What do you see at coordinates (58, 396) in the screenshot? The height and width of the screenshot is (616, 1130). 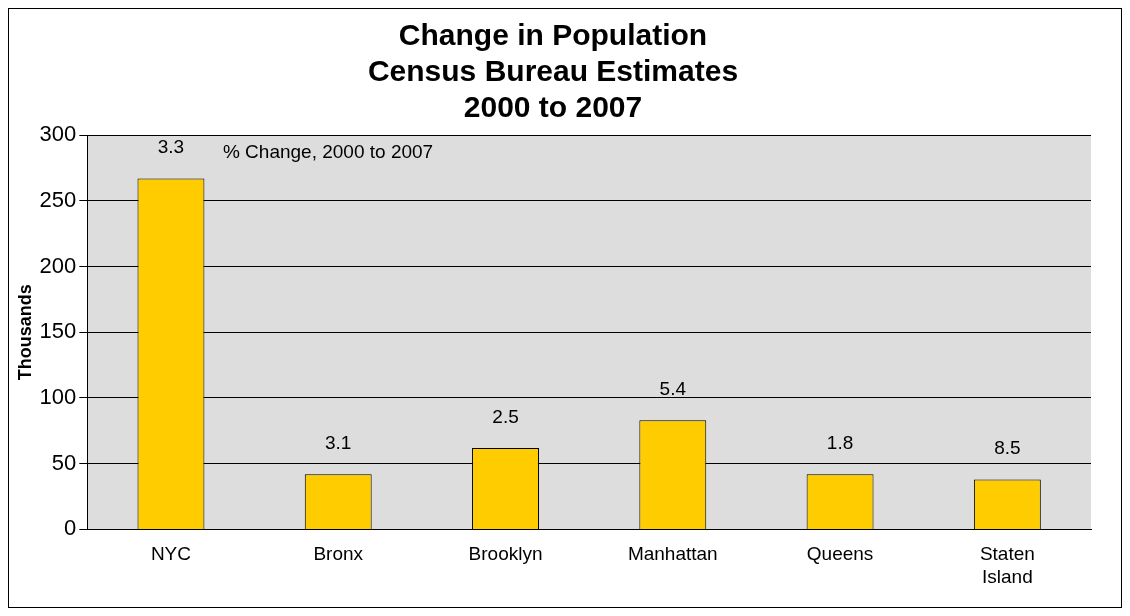 I see `y-tick-label: 100` at bounding box center [58, 396].